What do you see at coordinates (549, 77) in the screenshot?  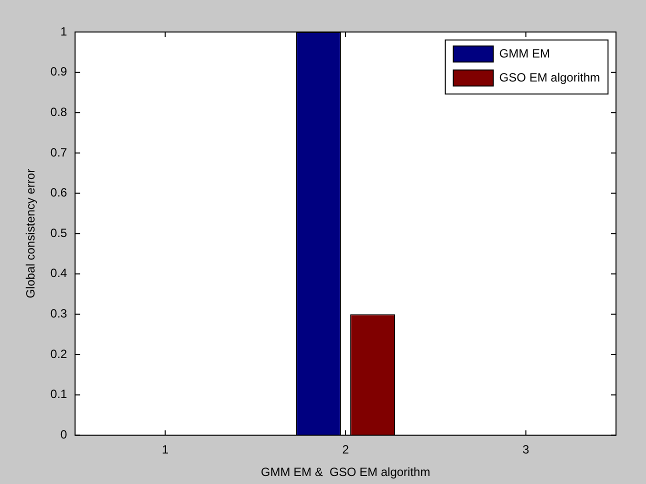 I see `legend-label: GSO EM algorithm` at bounding box center [549, 77].